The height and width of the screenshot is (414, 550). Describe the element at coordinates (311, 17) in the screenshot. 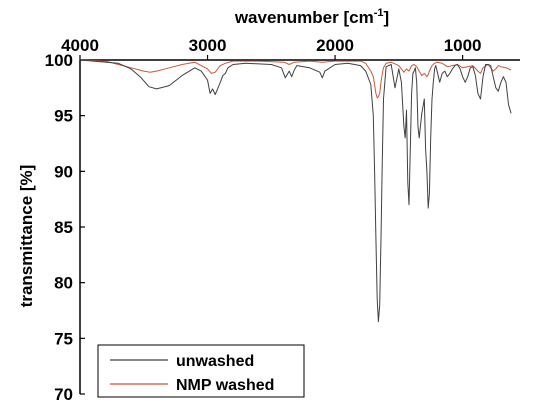

I see `x-axis-title: wavenumber [cm-1]` at that location.